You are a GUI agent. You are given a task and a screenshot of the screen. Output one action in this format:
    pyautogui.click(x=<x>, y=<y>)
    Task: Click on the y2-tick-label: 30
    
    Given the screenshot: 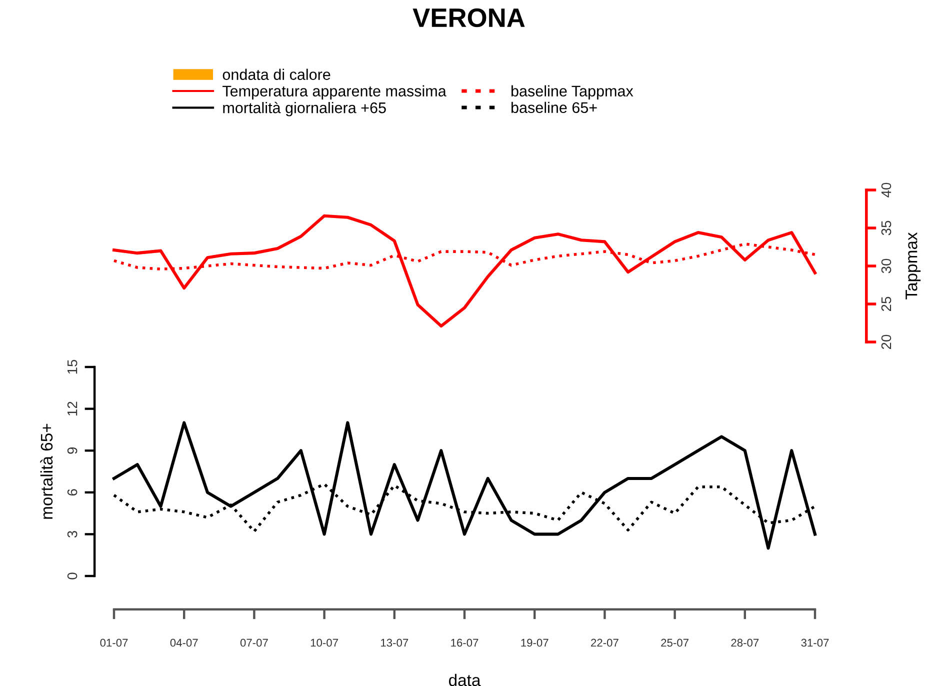 What is the action you would take?
    pyautogui.click(x=886, y=266)
    